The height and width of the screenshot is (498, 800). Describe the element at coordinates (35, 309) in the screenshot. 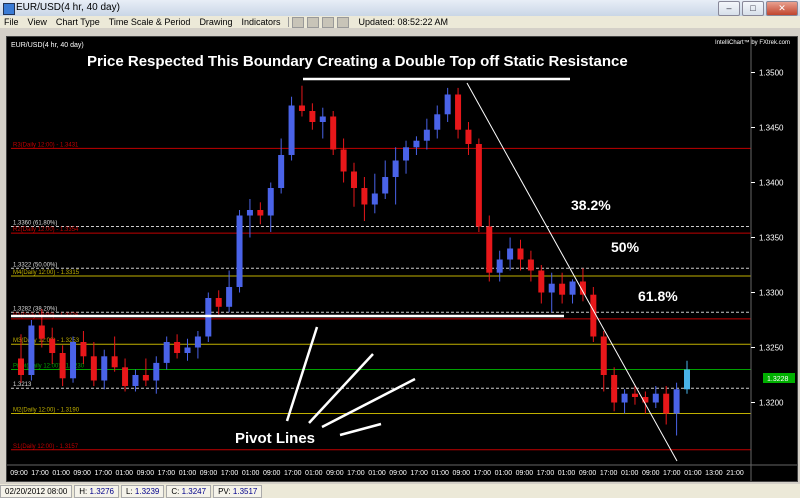

I see `level-label: 1.3282 (38.20%)` at that location.